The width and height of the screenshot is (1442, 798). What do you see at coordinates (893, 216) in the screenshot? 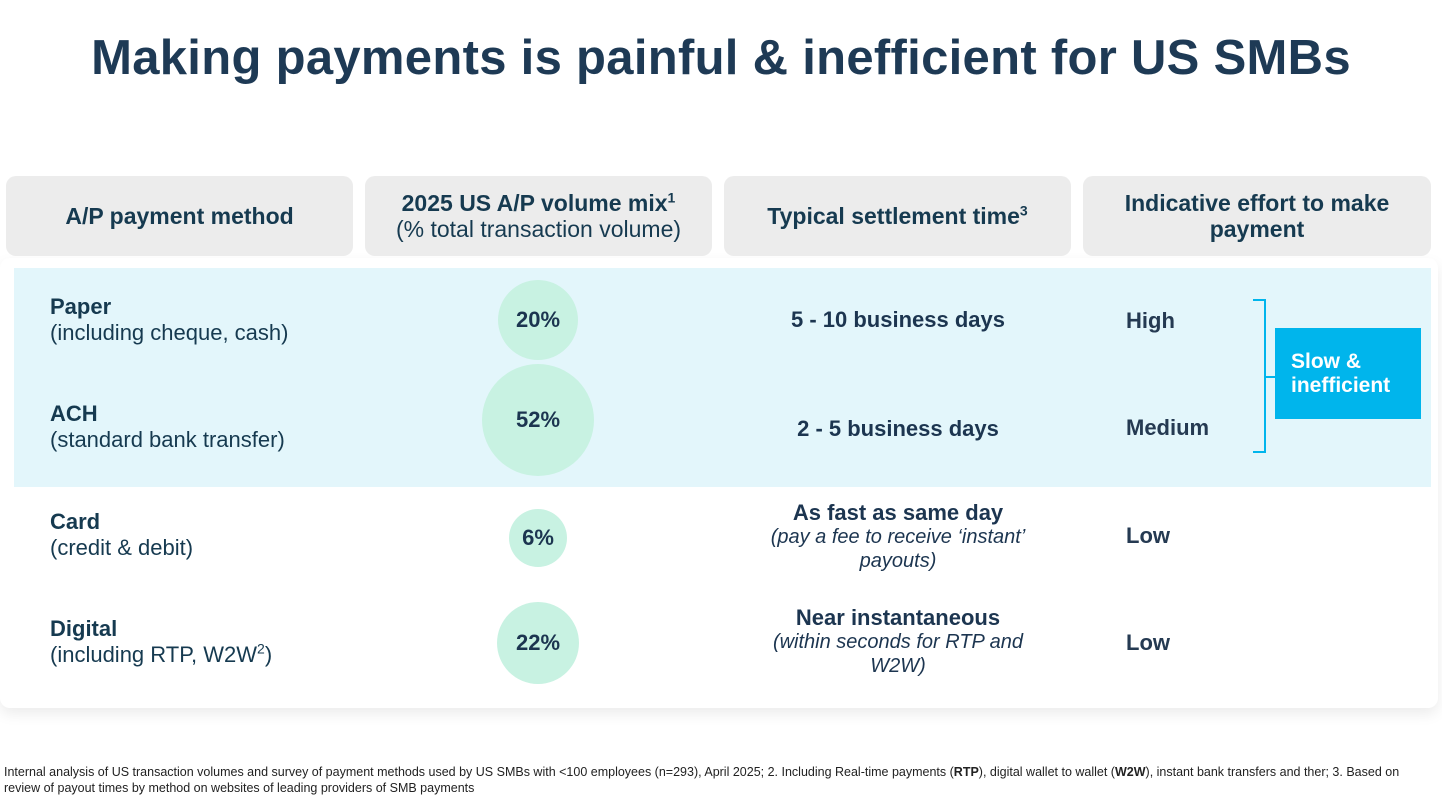
I see `header-label: Typical settlement time` at bounding box center [893, 216].